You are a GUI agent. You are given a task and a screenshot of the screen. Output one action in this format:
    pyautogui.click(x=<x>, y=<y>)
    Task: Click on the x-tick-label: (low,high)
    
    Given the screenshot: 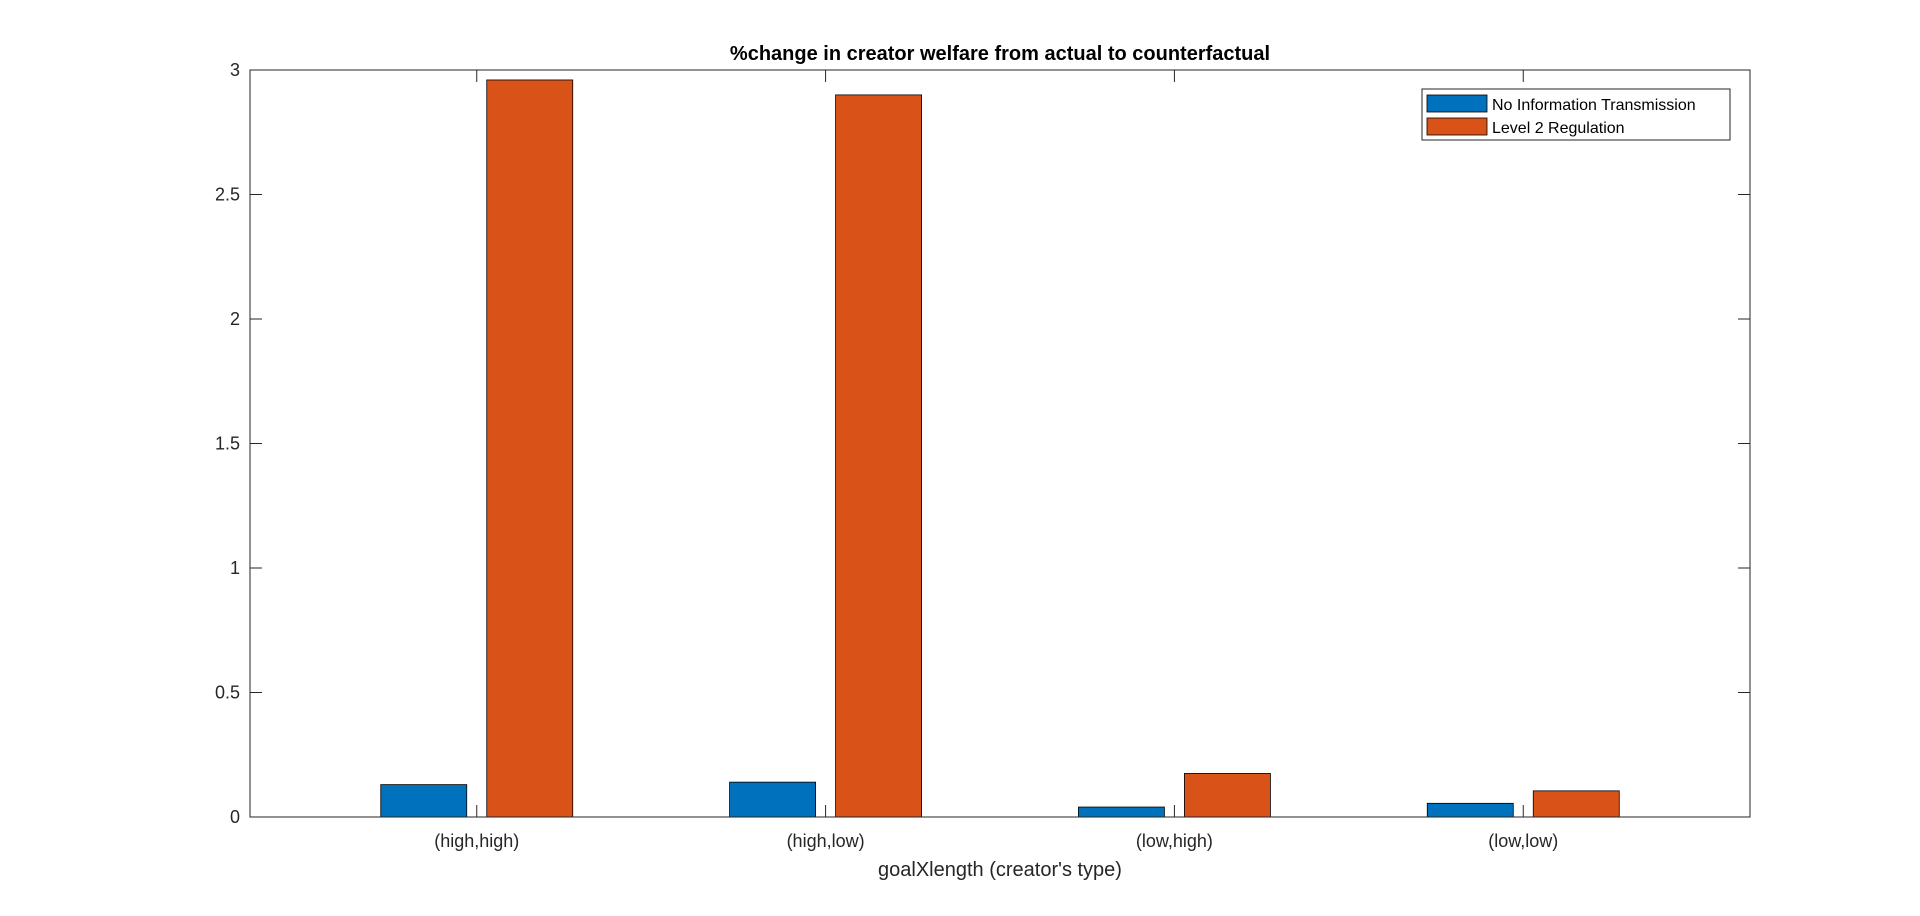 What is the action you would take?
    pyautogui.click(x=1174, y=841)
    